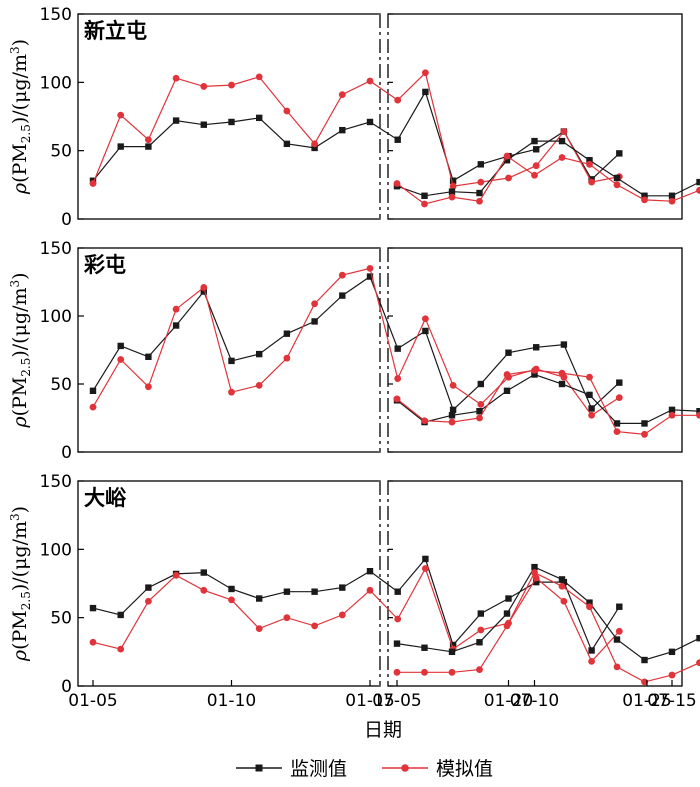  What do you see at coordinates (92, 701) in the screenshot?
I see `x-tick-label: 01-05` at bounding box center [92, 701].